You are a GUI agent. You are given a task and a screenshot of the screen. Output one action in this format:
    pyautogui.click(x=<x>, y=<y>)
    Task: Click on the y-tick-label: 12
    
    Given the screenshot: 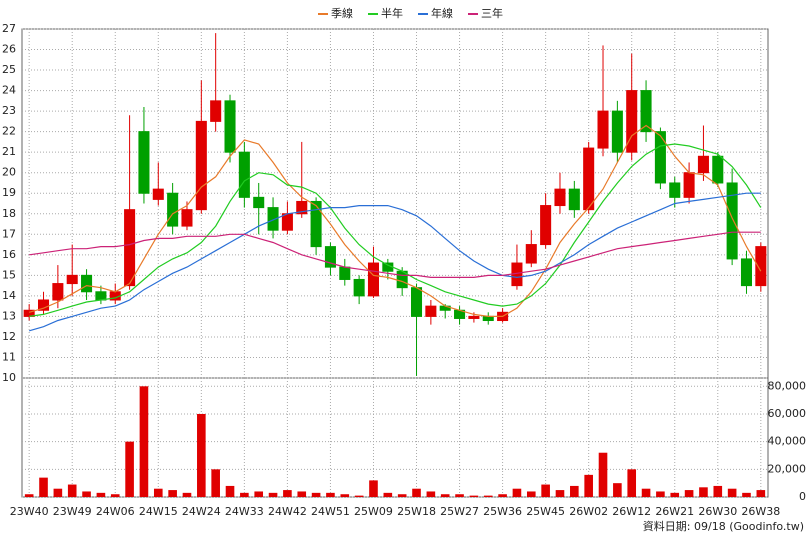 What is the action you would take?
    pyautogui.click(x=9, y=336)
    